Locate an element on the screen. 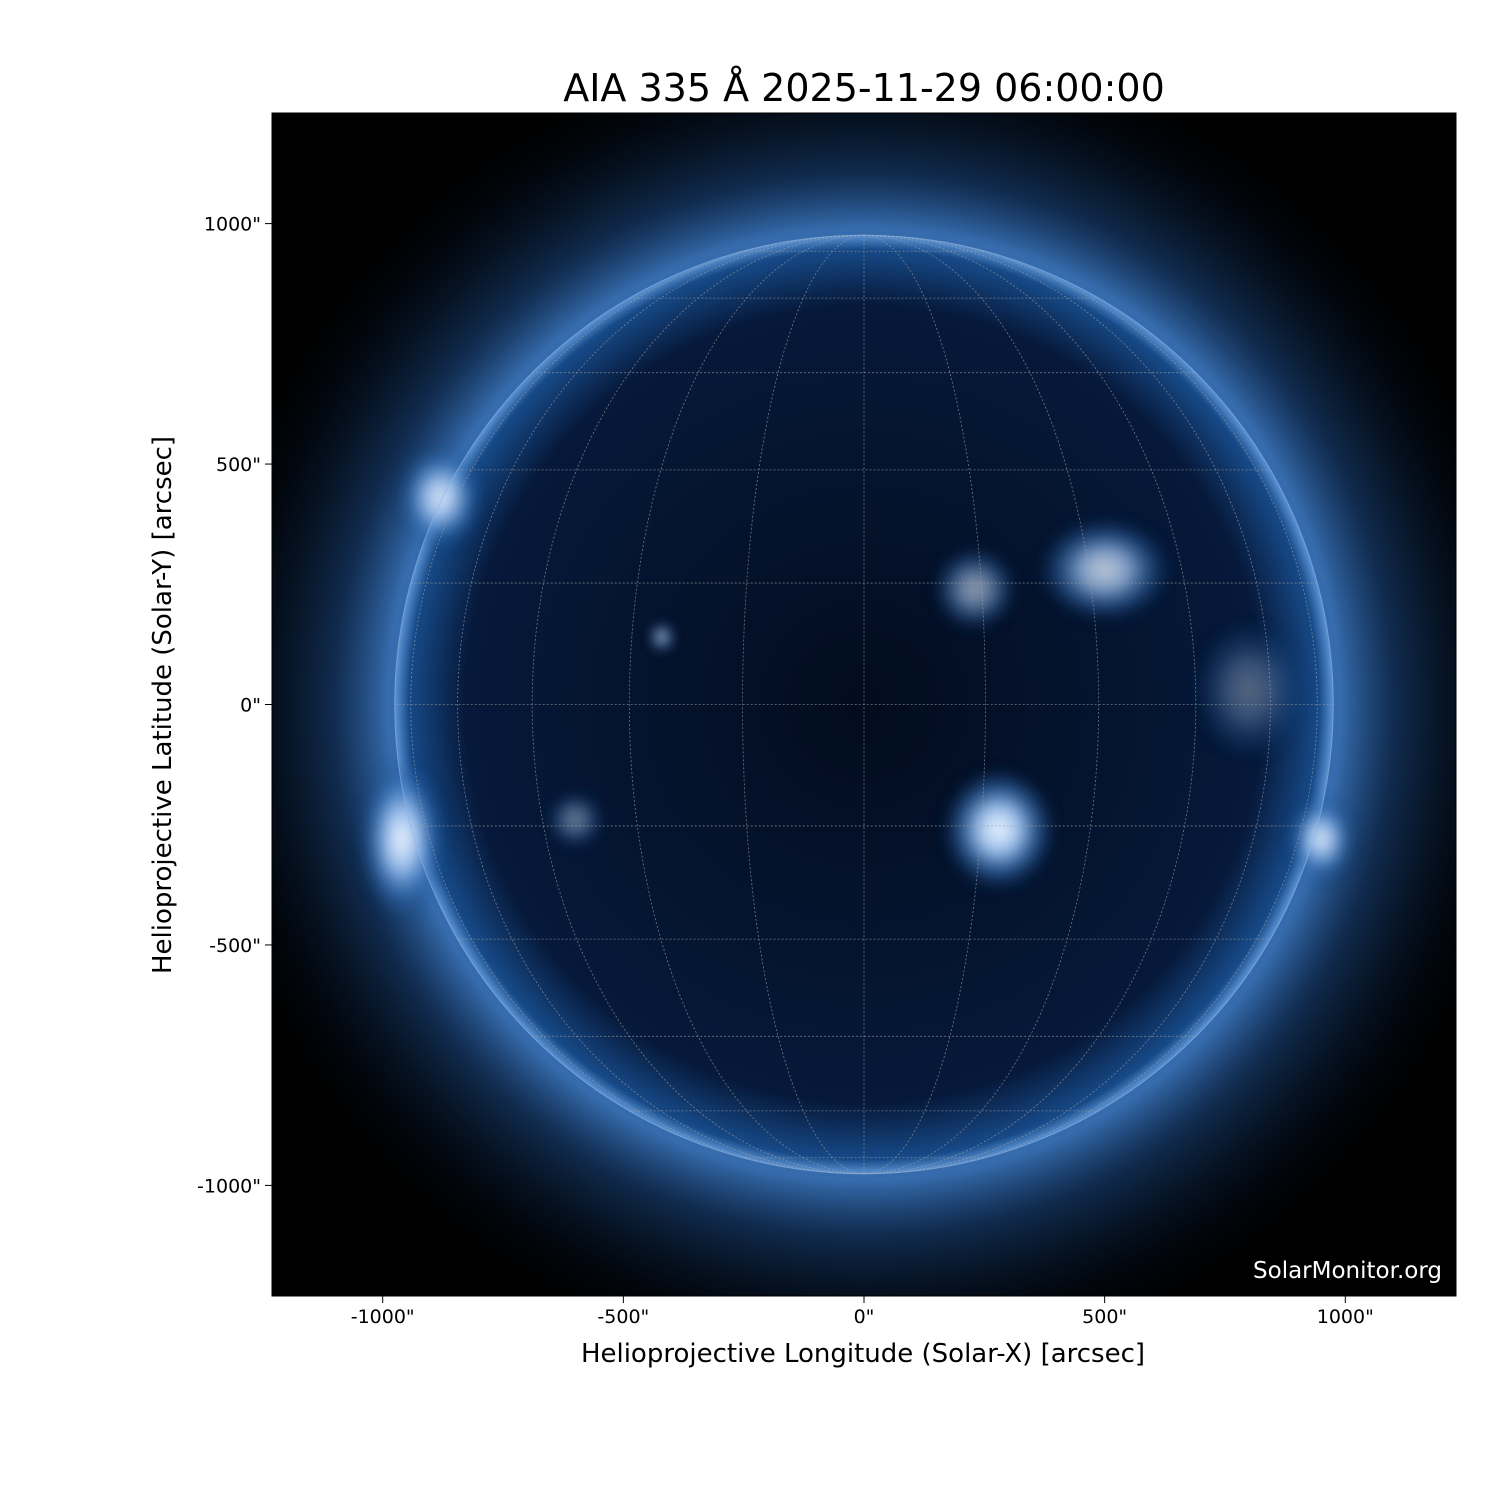 This screenshot has width=1500, height=1500. y-tick-label: -500" is located at coordinates (235, 946).